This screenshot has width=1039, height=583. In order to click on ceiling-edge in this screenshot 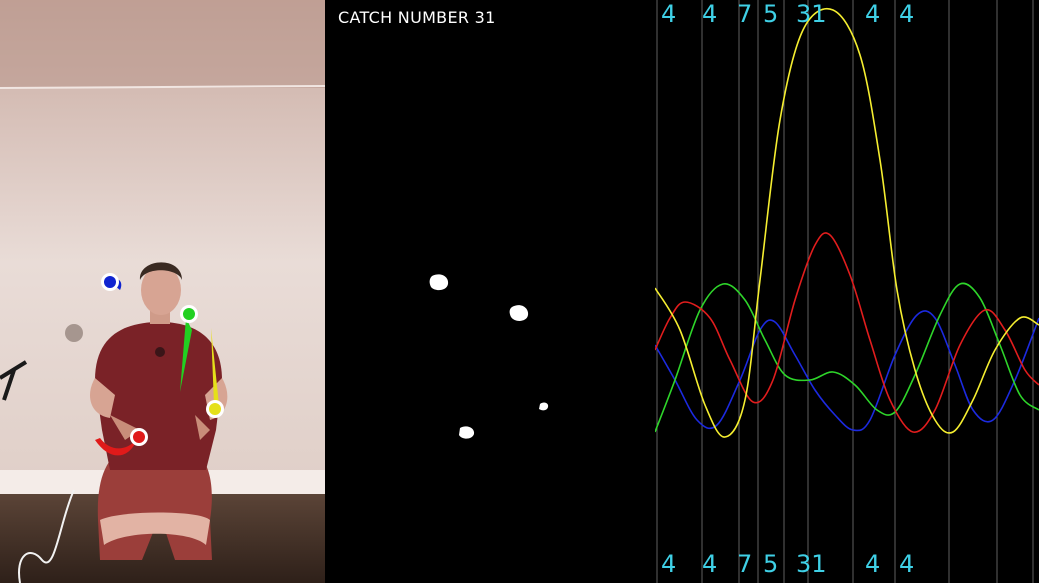, I will do `click(162, 87)`.